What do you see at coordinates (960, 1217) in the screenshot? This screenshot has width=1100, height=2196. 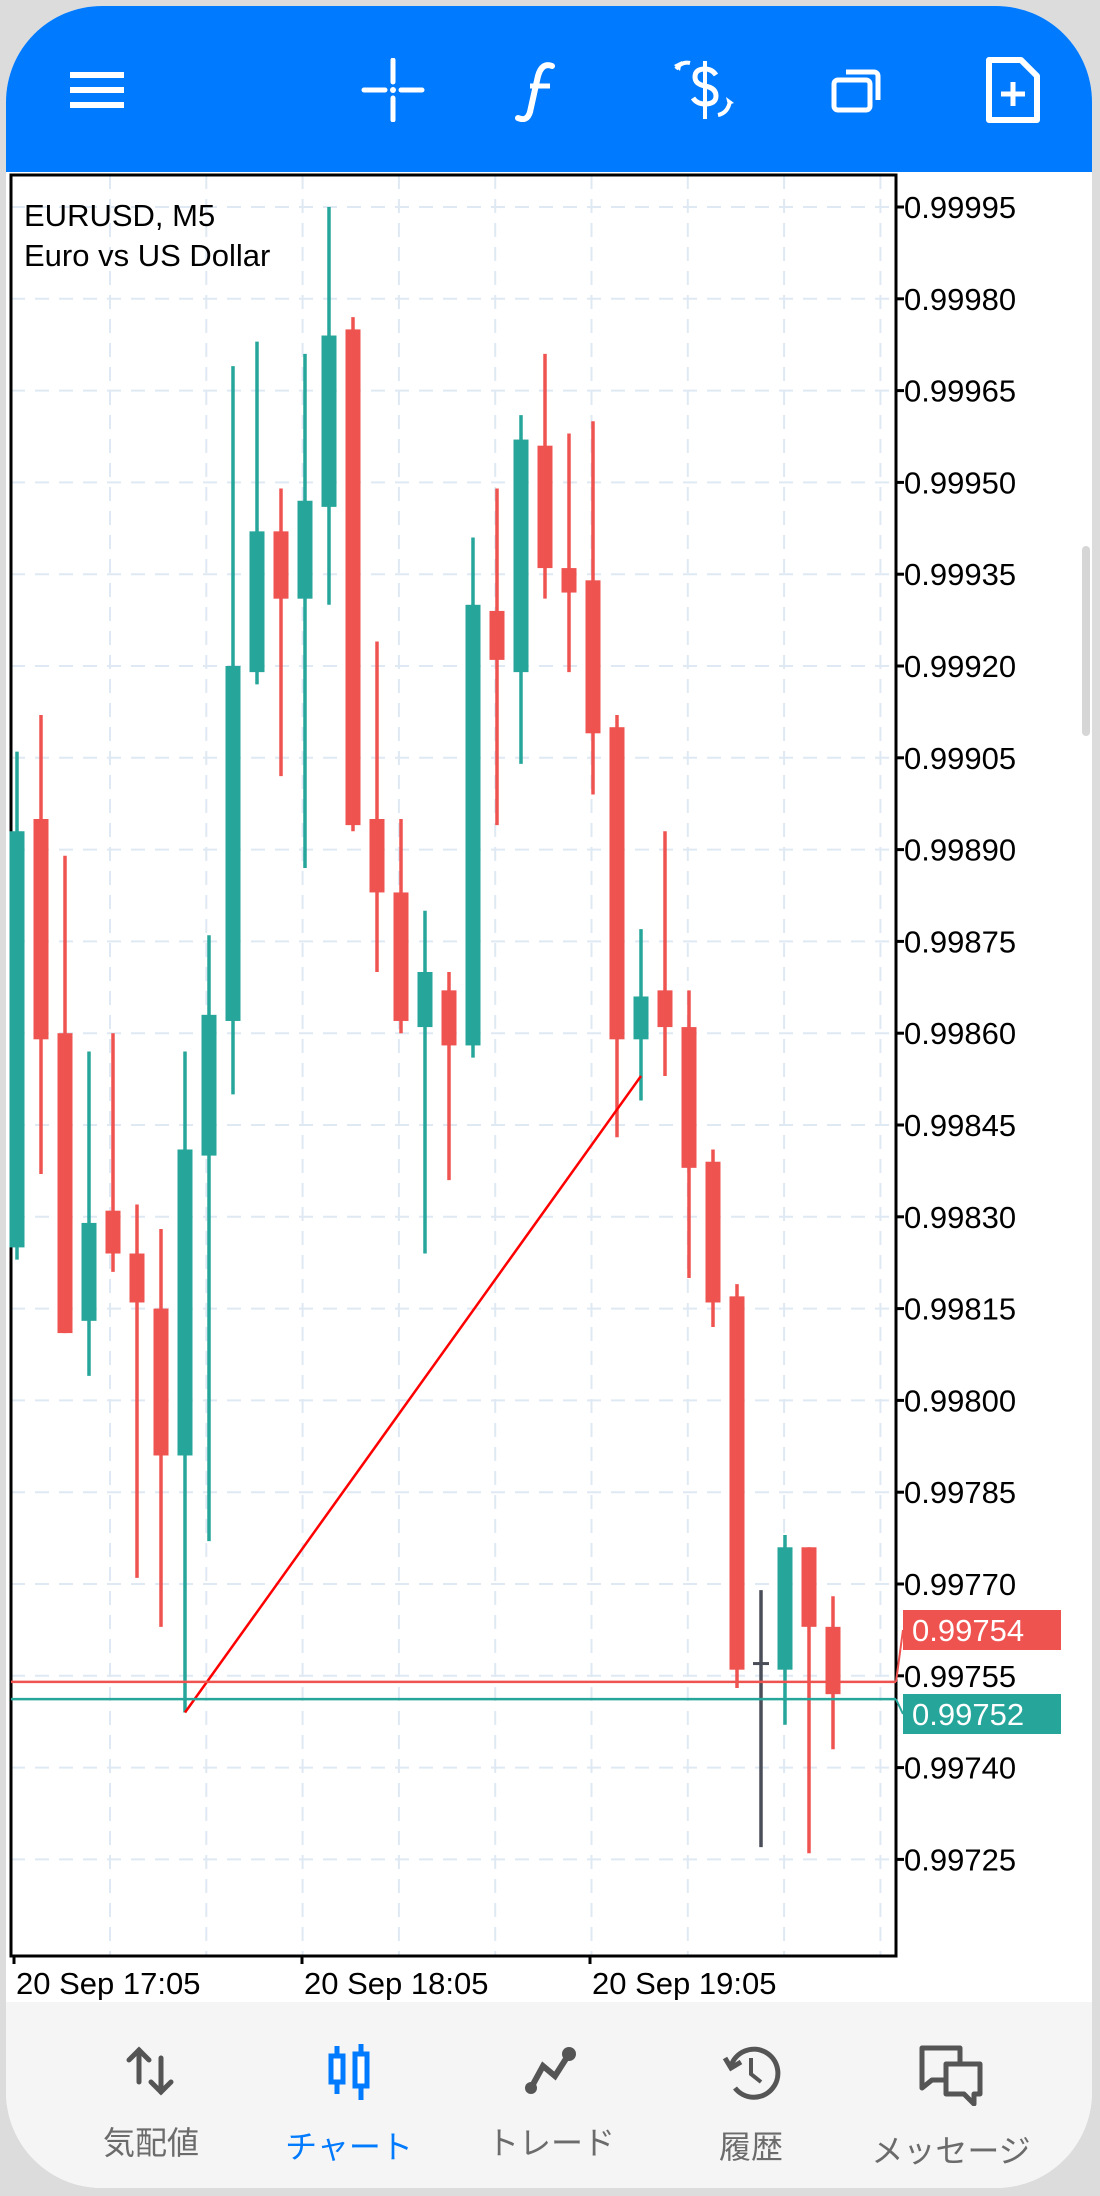 I see `y-tick-label: 0.99830` at bounding box center [960, 1217].